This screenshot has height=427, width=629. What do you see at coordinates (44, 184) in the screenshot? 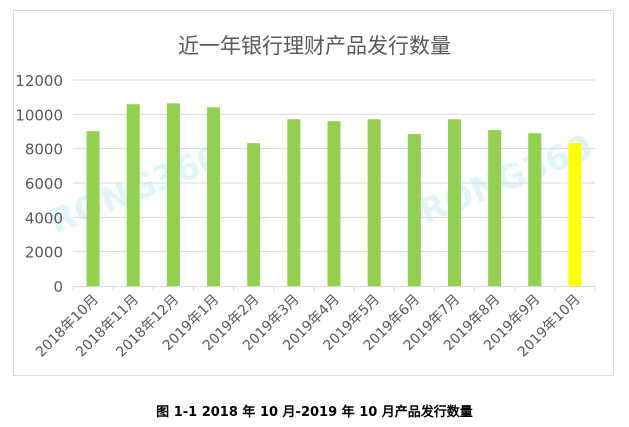
I see `y-tick-label: 6000` at bounding box center [44, 184].